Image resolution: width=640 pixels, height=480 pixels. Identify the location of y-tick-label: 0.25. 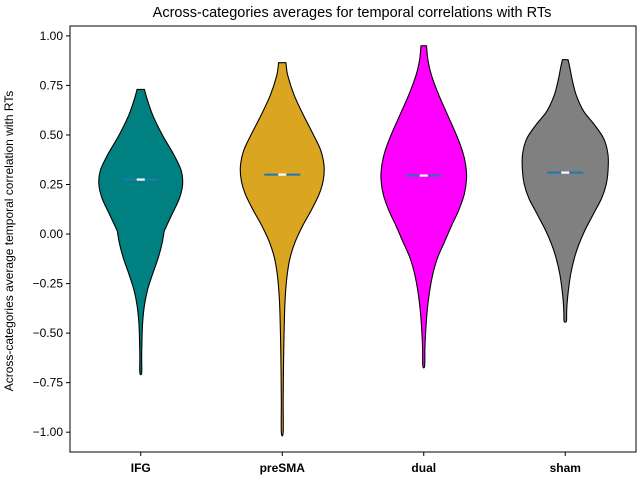
(52, 185).